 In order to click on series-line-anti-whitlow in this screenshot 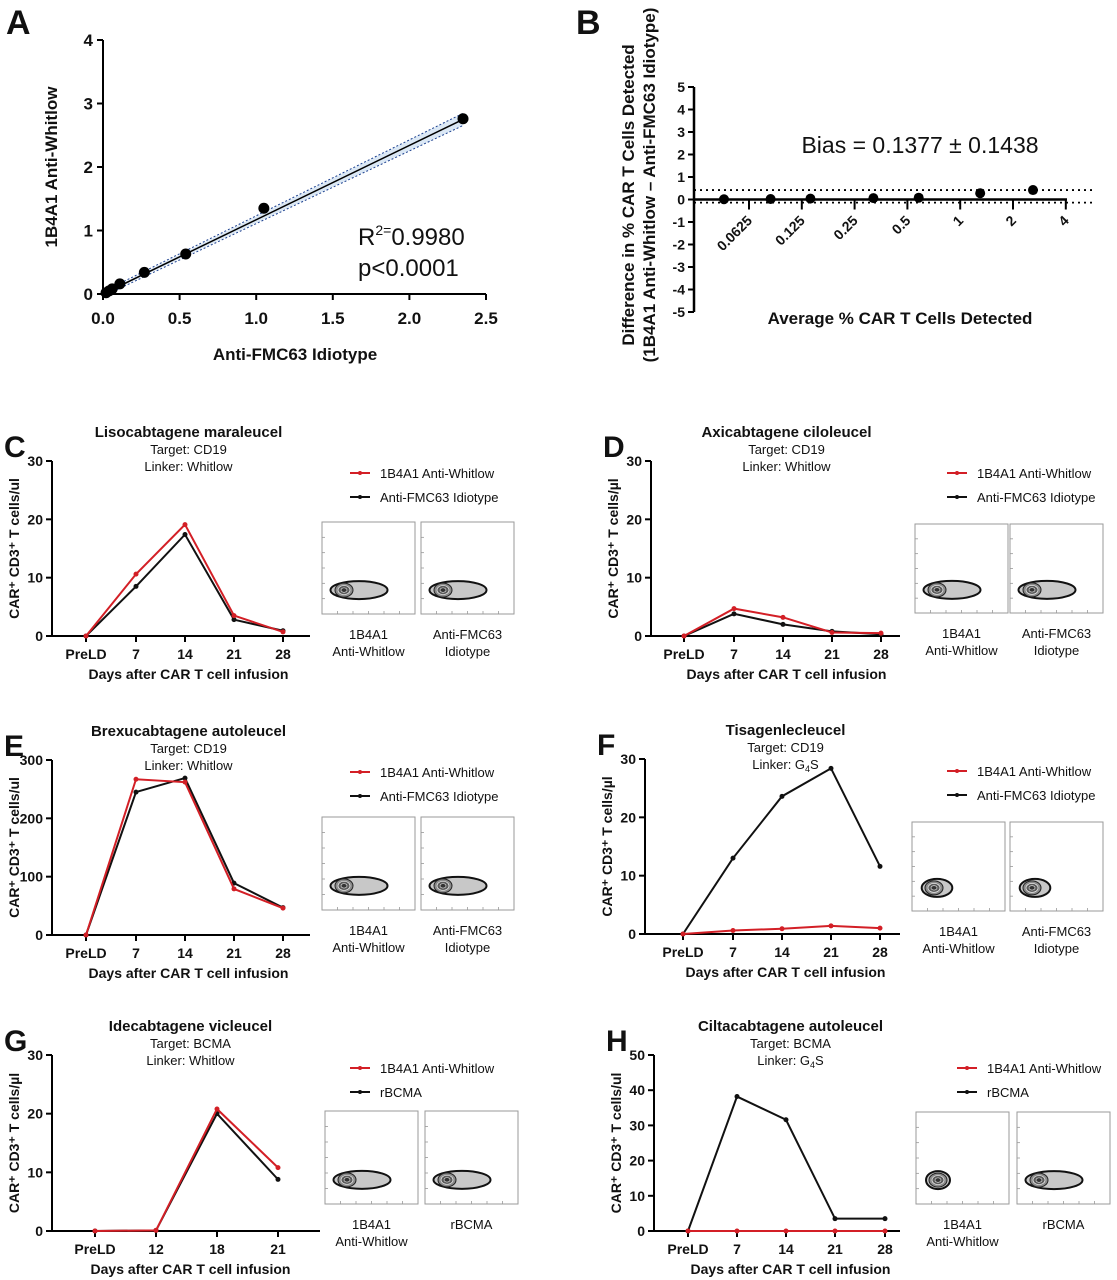, I will do `click(184, 857)`.